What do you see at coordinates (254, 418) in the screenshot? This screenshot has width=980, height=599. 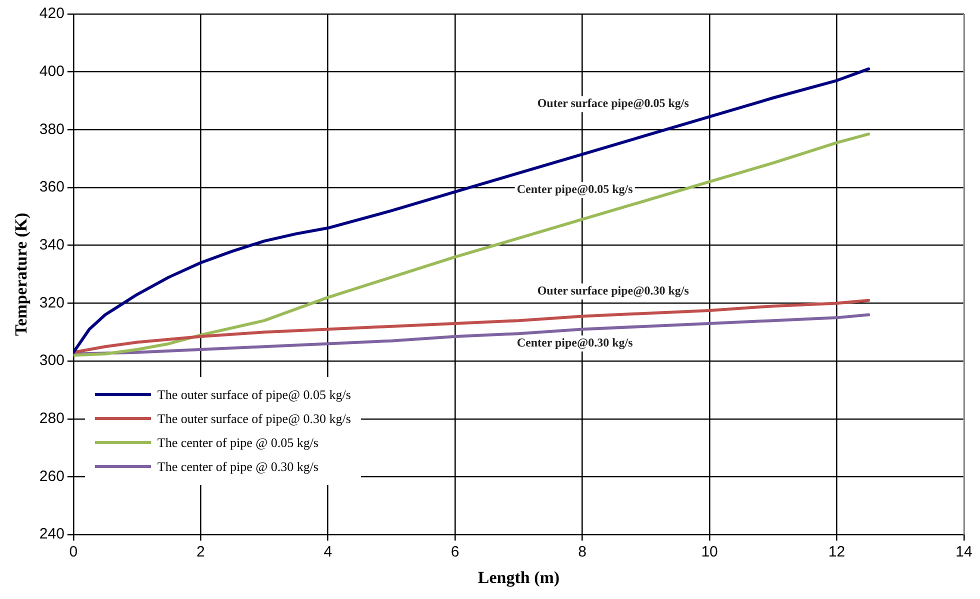 I see `legend-label: The outer surface of pipe@ 0.30 kg/s` at bounding box center [254, 418].